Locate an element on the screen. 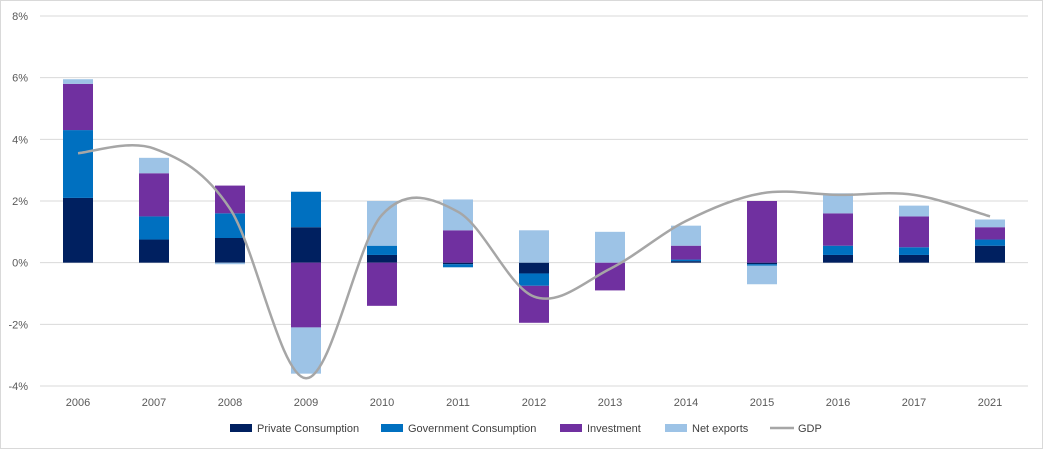  bar-government-consumption-2011 is located at coordinates (458, 266).